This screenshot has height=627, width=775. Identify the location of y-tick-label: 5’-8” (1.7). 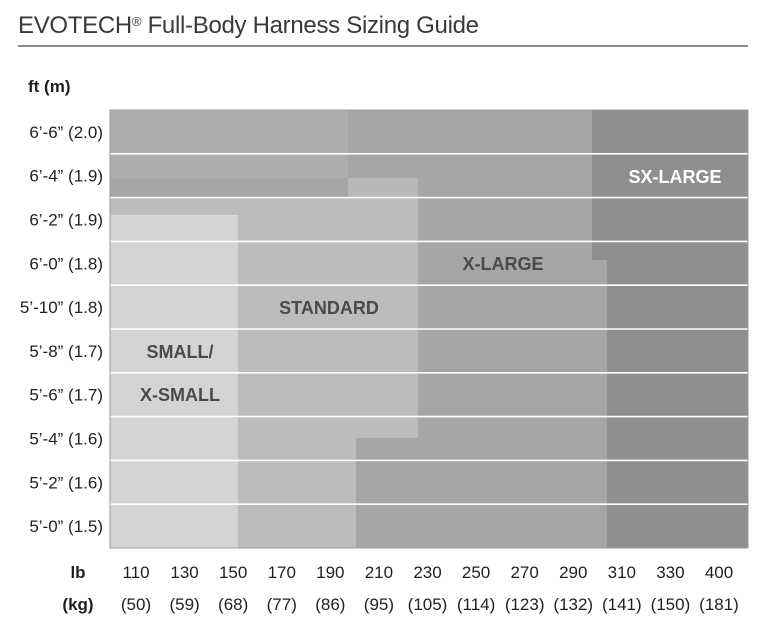
(66, 351).